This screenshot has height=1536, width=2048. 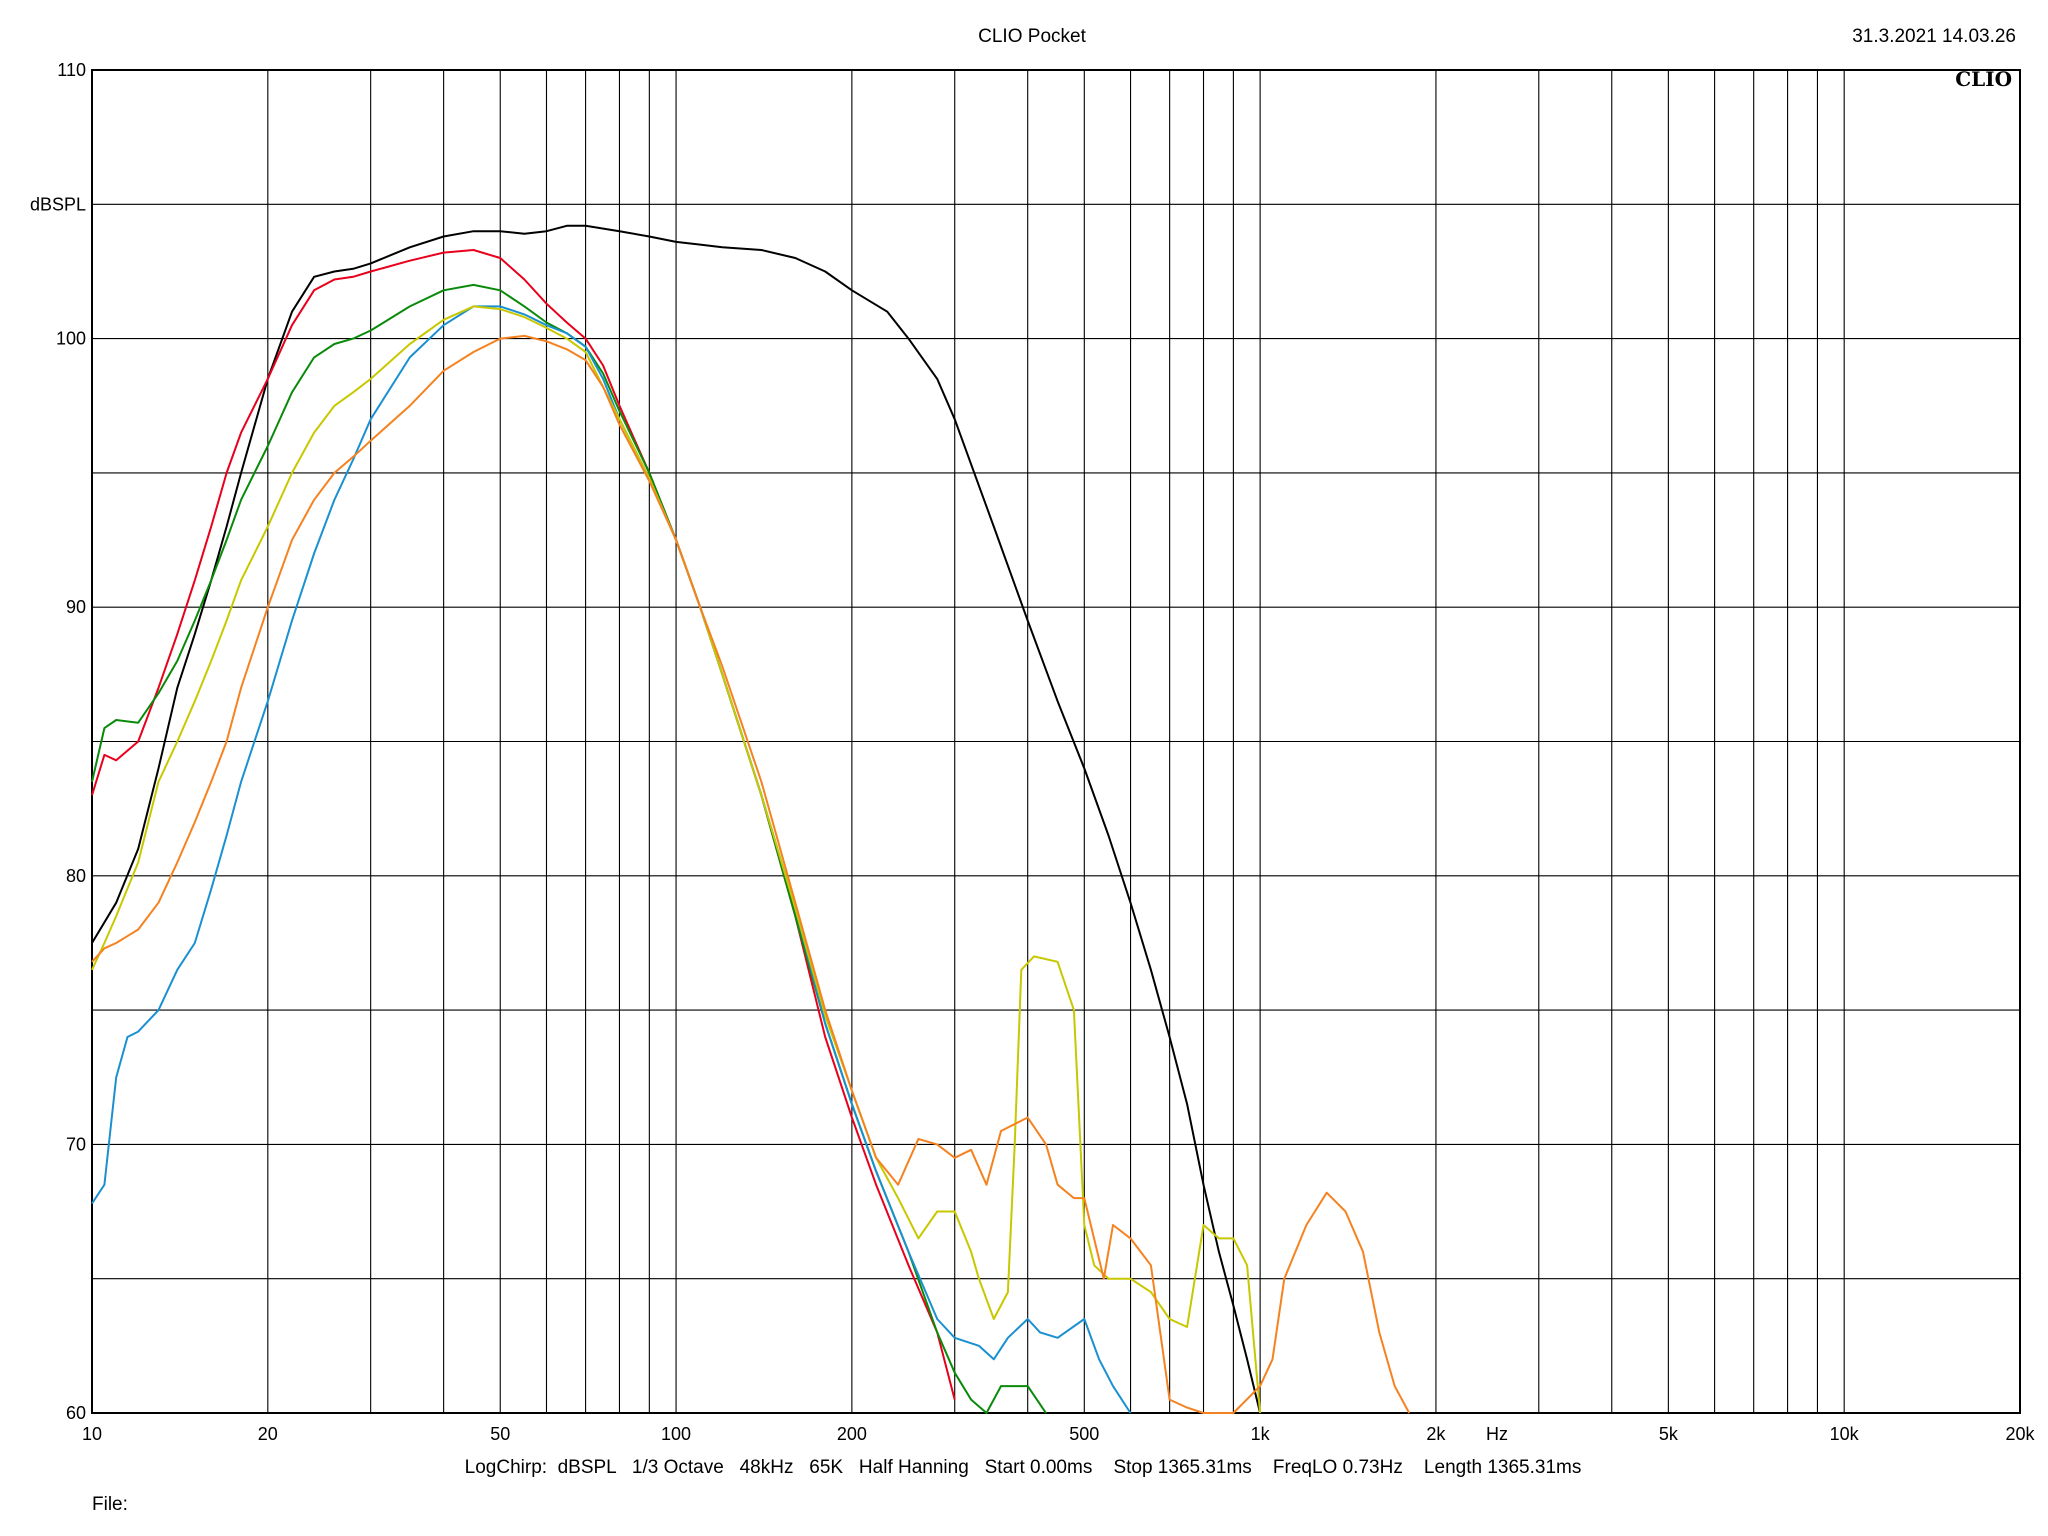 What do you see at coordinates (76, 1413) in the screenshot?
I see `y-tick-label: 60` at bounding box center [76, 1413].